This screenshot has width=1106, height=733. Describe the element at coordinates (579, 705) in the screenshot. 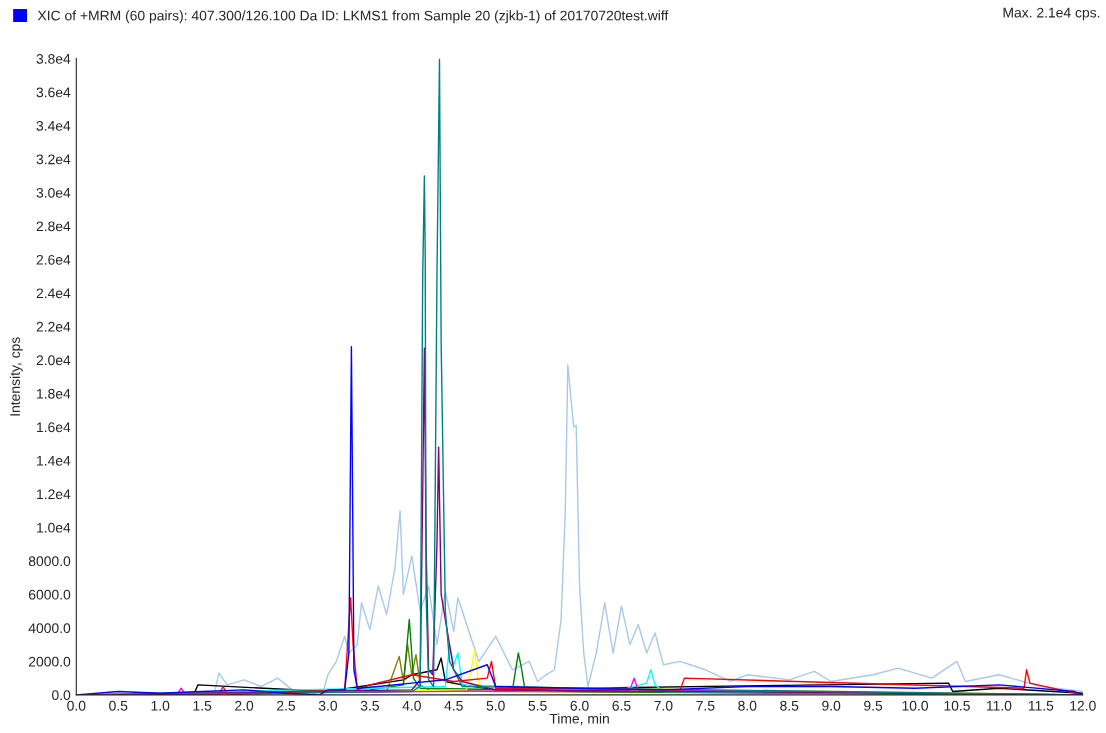

I see `x-tick-label: 6.0` at that location.